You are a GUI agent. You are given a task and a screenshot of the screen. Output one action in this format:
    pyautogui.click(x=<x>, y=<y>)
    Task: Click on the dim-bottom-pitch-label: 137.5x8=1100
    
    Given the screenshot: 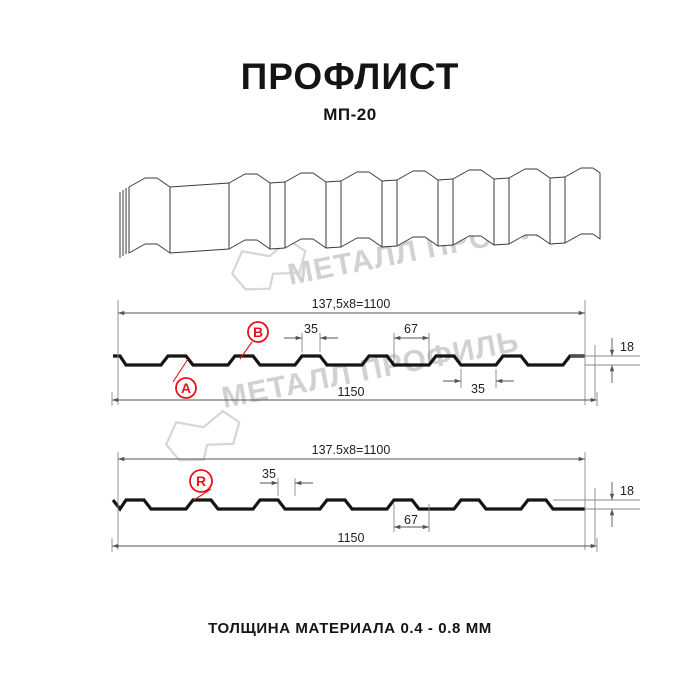 What is the action you would take?
    pyautogui.click(x=351, y=450)
    